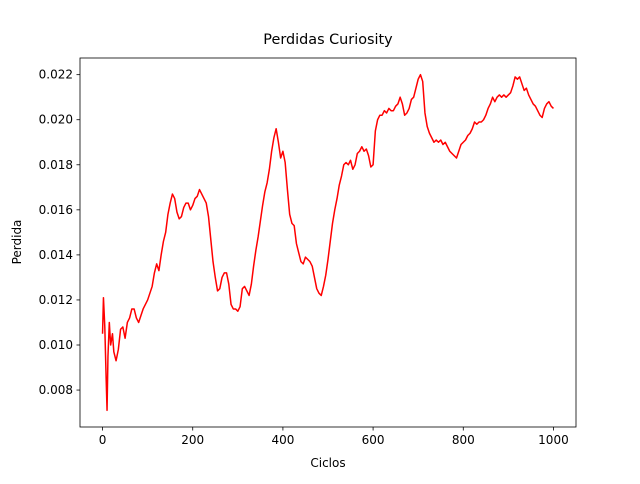 The image size is (640, 484). I want to click on y-tick-label: 0.018, so click(56, 165).